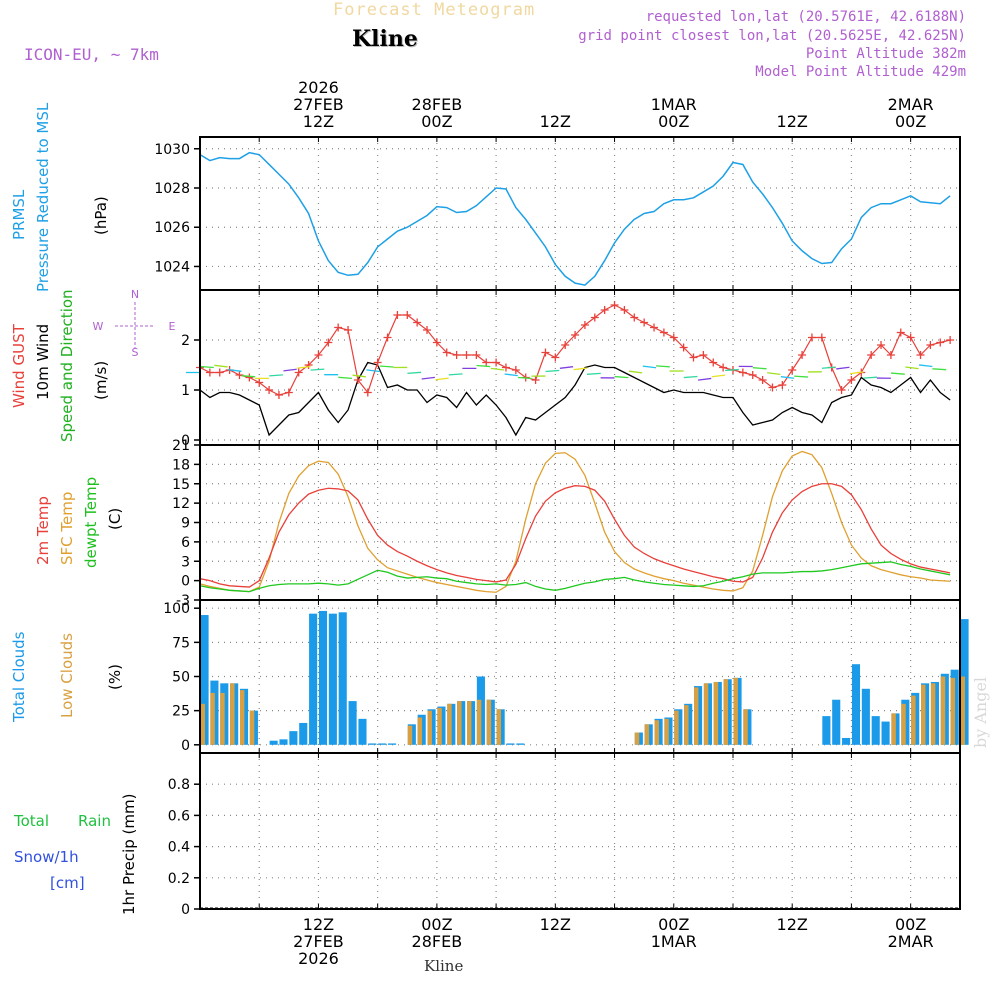 The image size is (1000, 1000). Describe the element at coordinates (91, 54) in the screenshot. I see `model-name: ICON-EU, ~ 7km` at that location.